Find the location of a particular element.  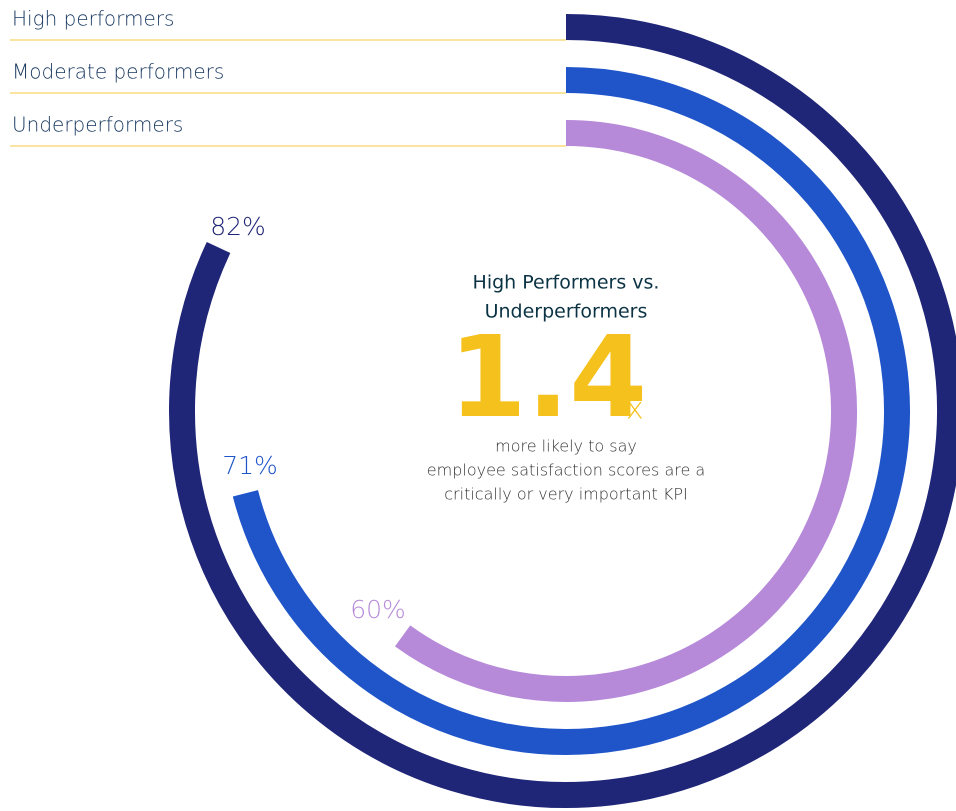

annotation-text: more likely to say is located at coordinates (566, 446).